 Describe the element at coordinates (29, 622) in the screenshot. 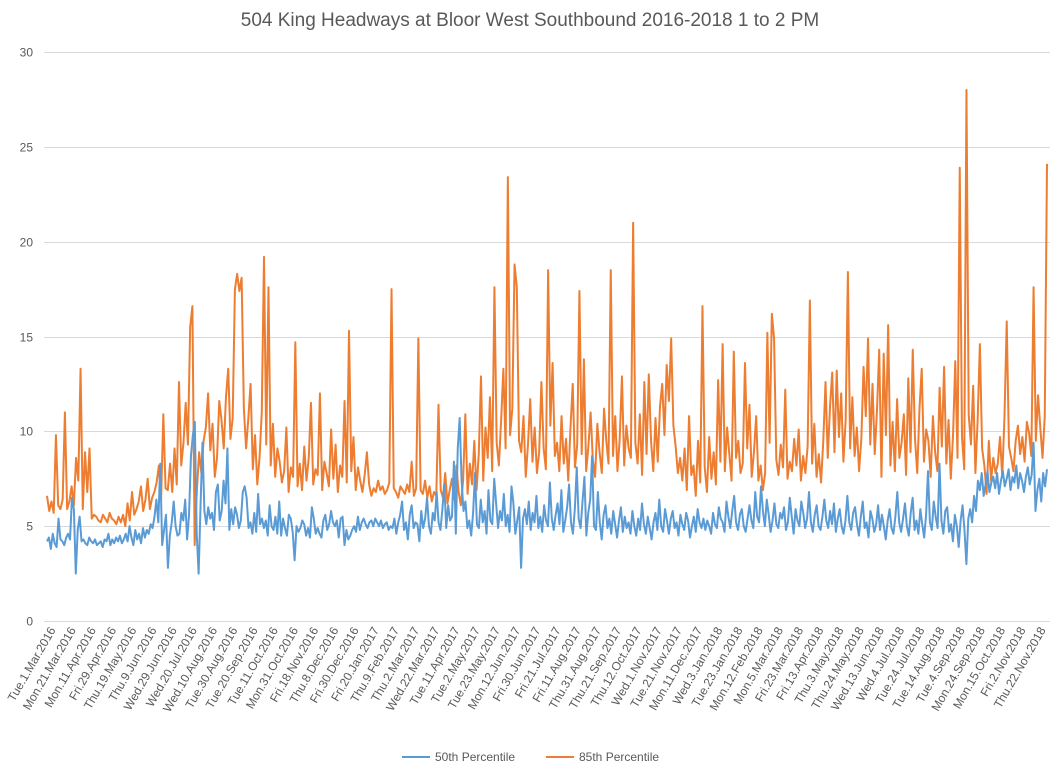

I see `y-tick-label: 0` at that location.